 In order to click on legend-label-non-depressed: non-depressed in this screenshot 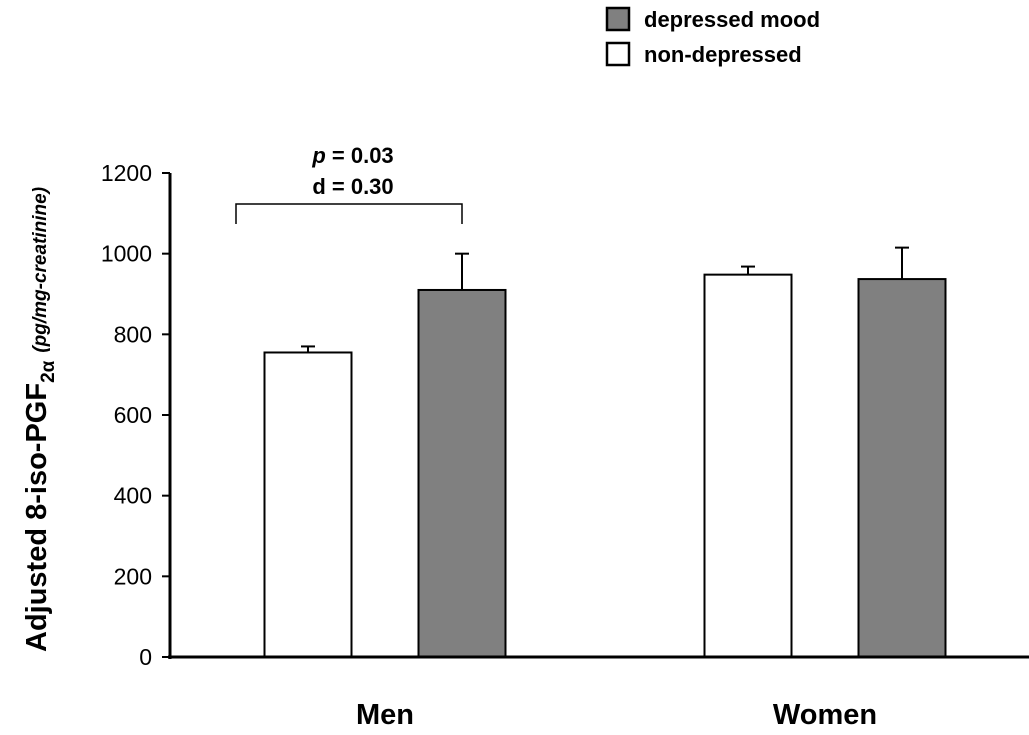, I will do `click(723, 54)`.